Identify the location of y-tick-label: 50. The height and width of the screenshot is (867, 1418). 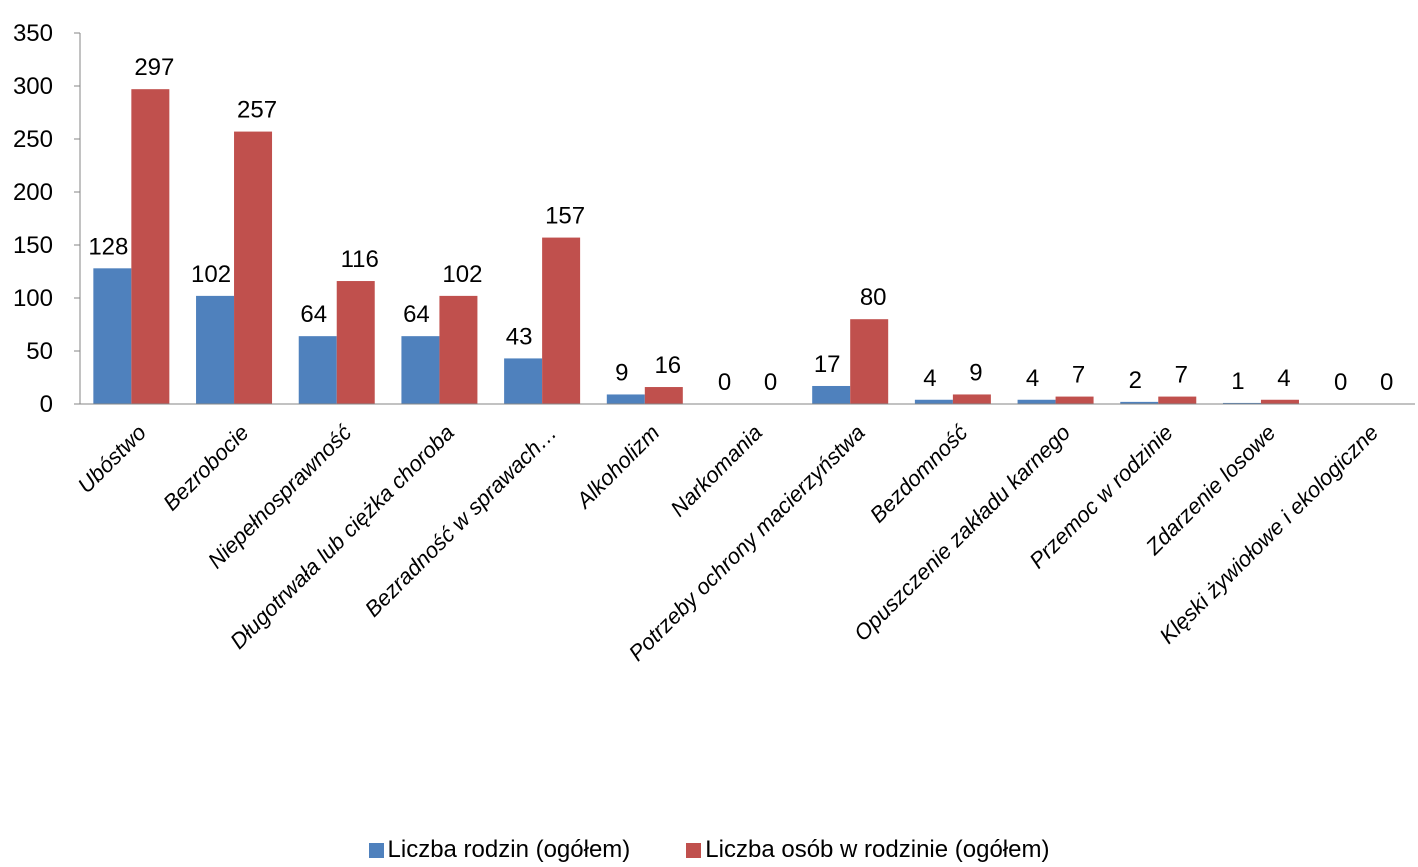
(39, 351).